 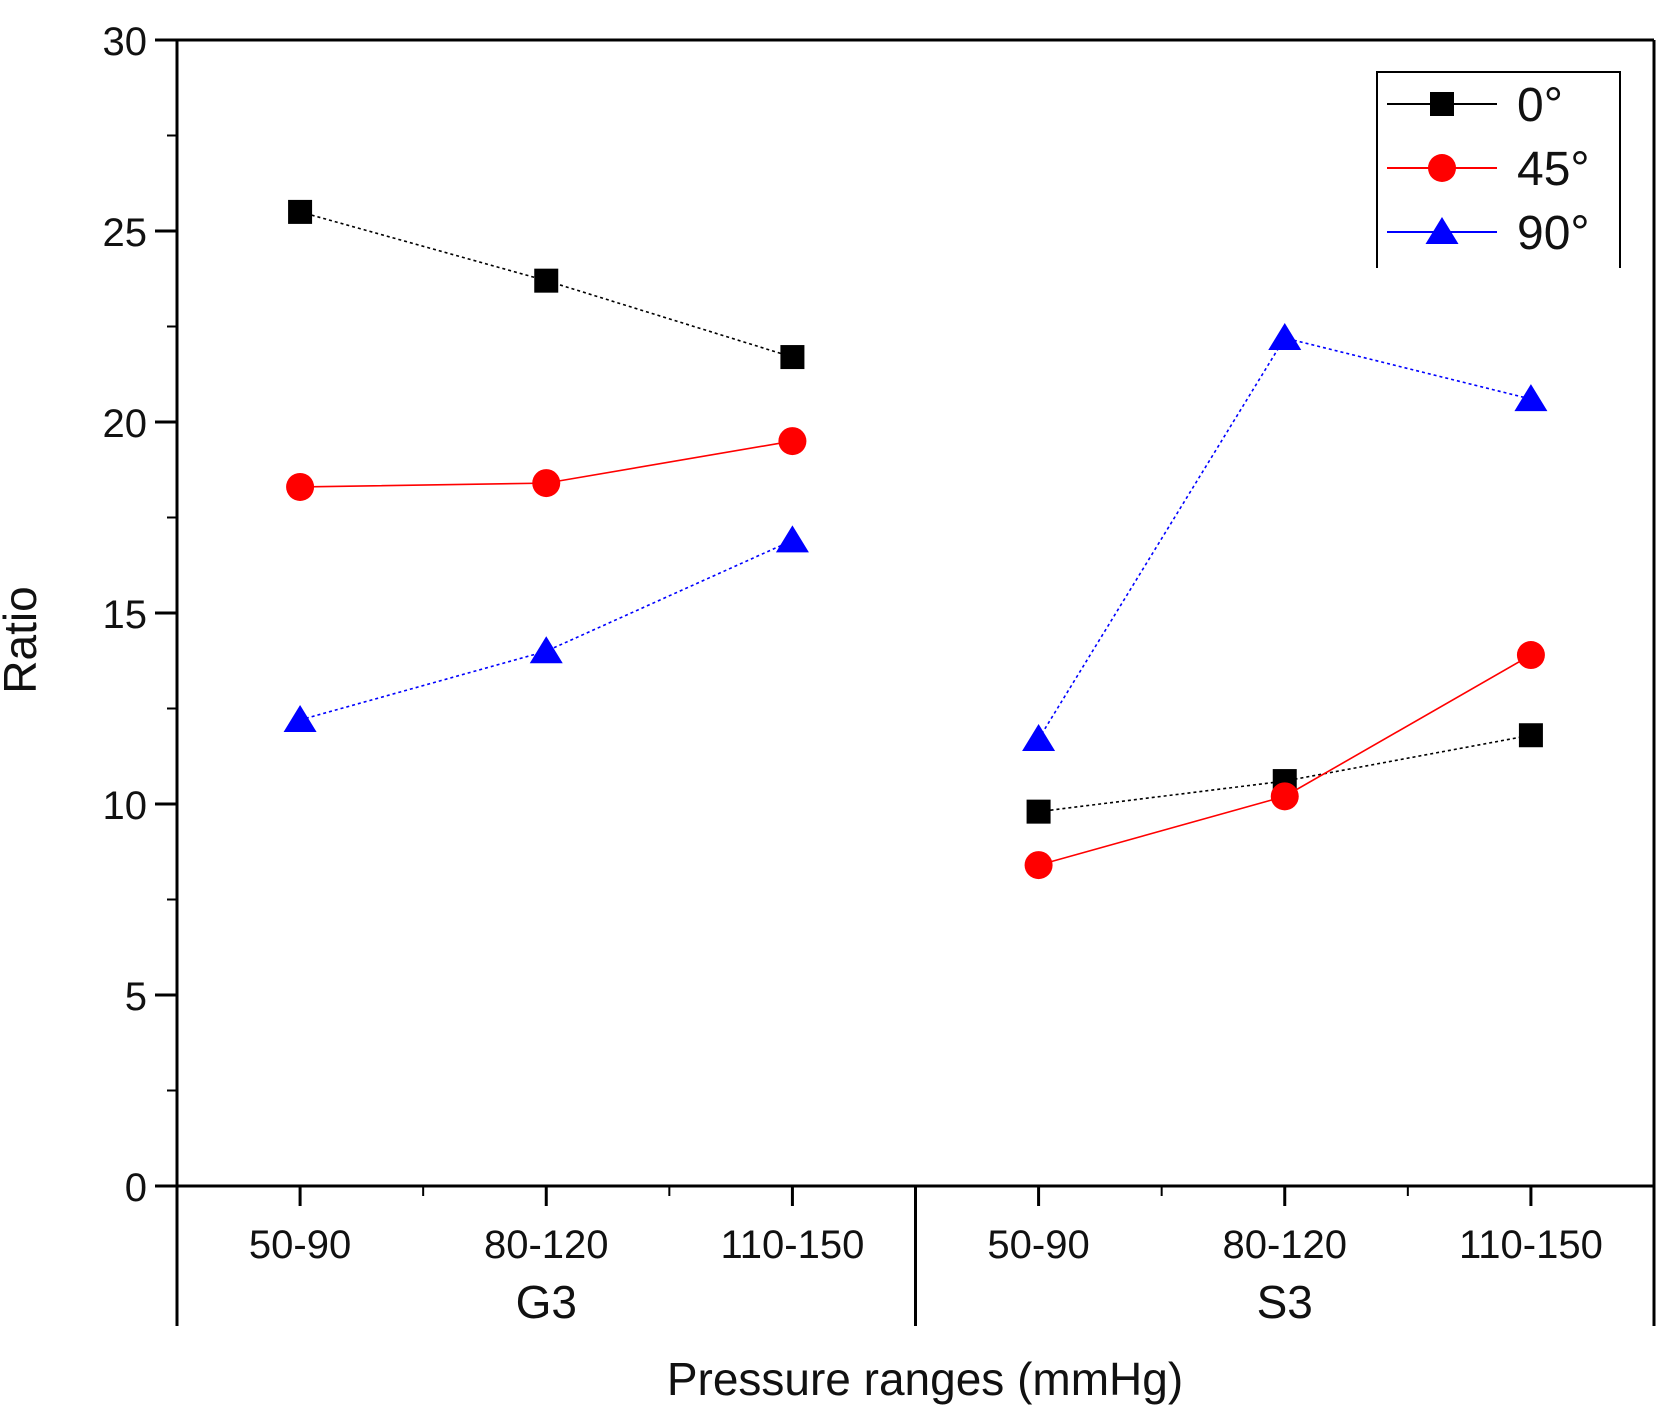 What do you see at coordinates (136, 997) in the screenshot?
I see `y-tick-label: 5` at bounding box center [136, 997].